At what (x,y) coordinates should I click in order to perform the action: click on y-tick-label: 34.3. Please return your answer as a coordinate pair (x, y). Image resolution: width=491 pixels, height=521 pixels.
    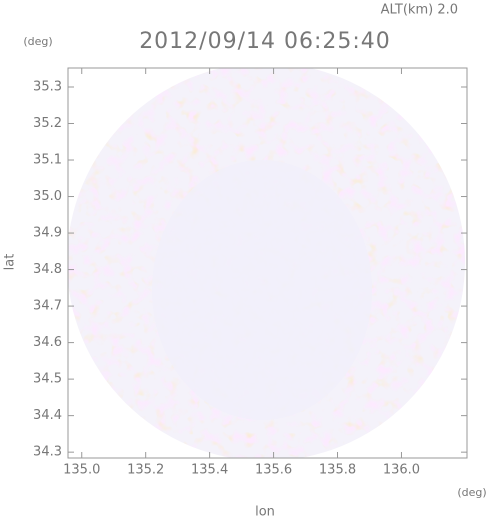
    Looking at the image, I should click on (47, 452).